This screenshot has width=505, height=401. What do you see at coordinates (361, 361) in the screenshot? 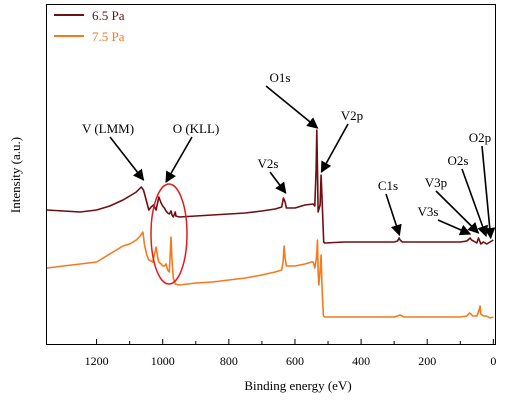
I see `x-tick-label: 400` at bounding box center [361, 361].